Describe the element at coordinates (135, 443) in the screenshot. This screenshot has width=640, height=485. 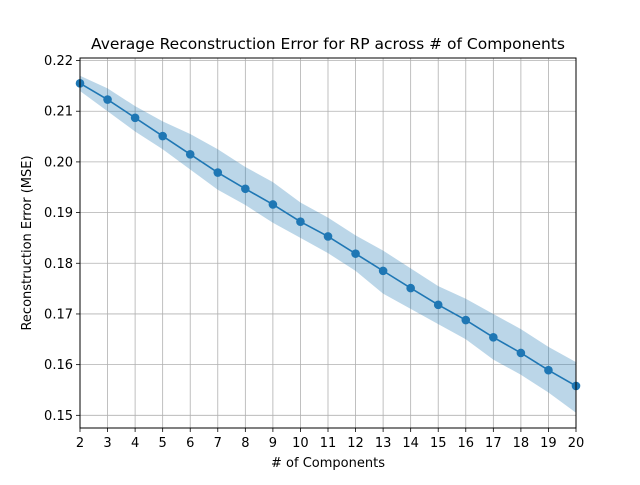
I see `x-tick-label: 4` at that location.